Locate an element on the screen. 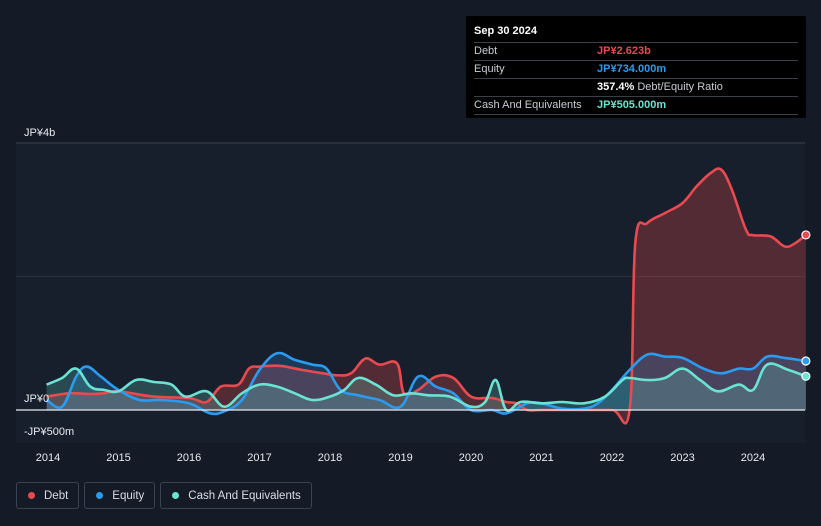 Image resolution: width=821 pixels, height=526 pixels. chart-legend: Debt Equity Cash And Equivalents is located at coordinates (164, 495).